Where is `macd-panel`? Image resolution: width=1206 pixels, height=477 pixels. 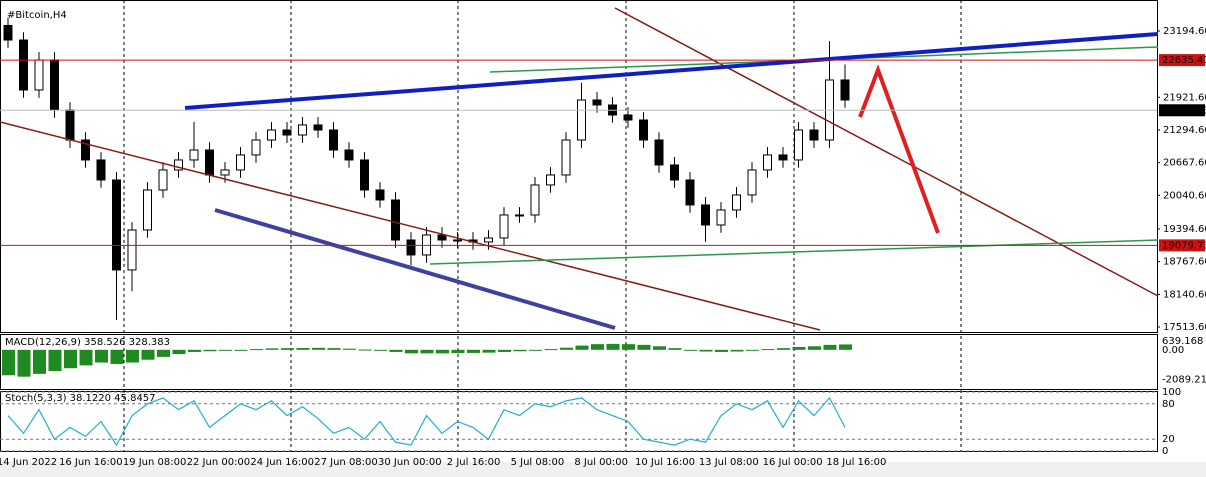
macd-panel is located at coordinates (579, 362).